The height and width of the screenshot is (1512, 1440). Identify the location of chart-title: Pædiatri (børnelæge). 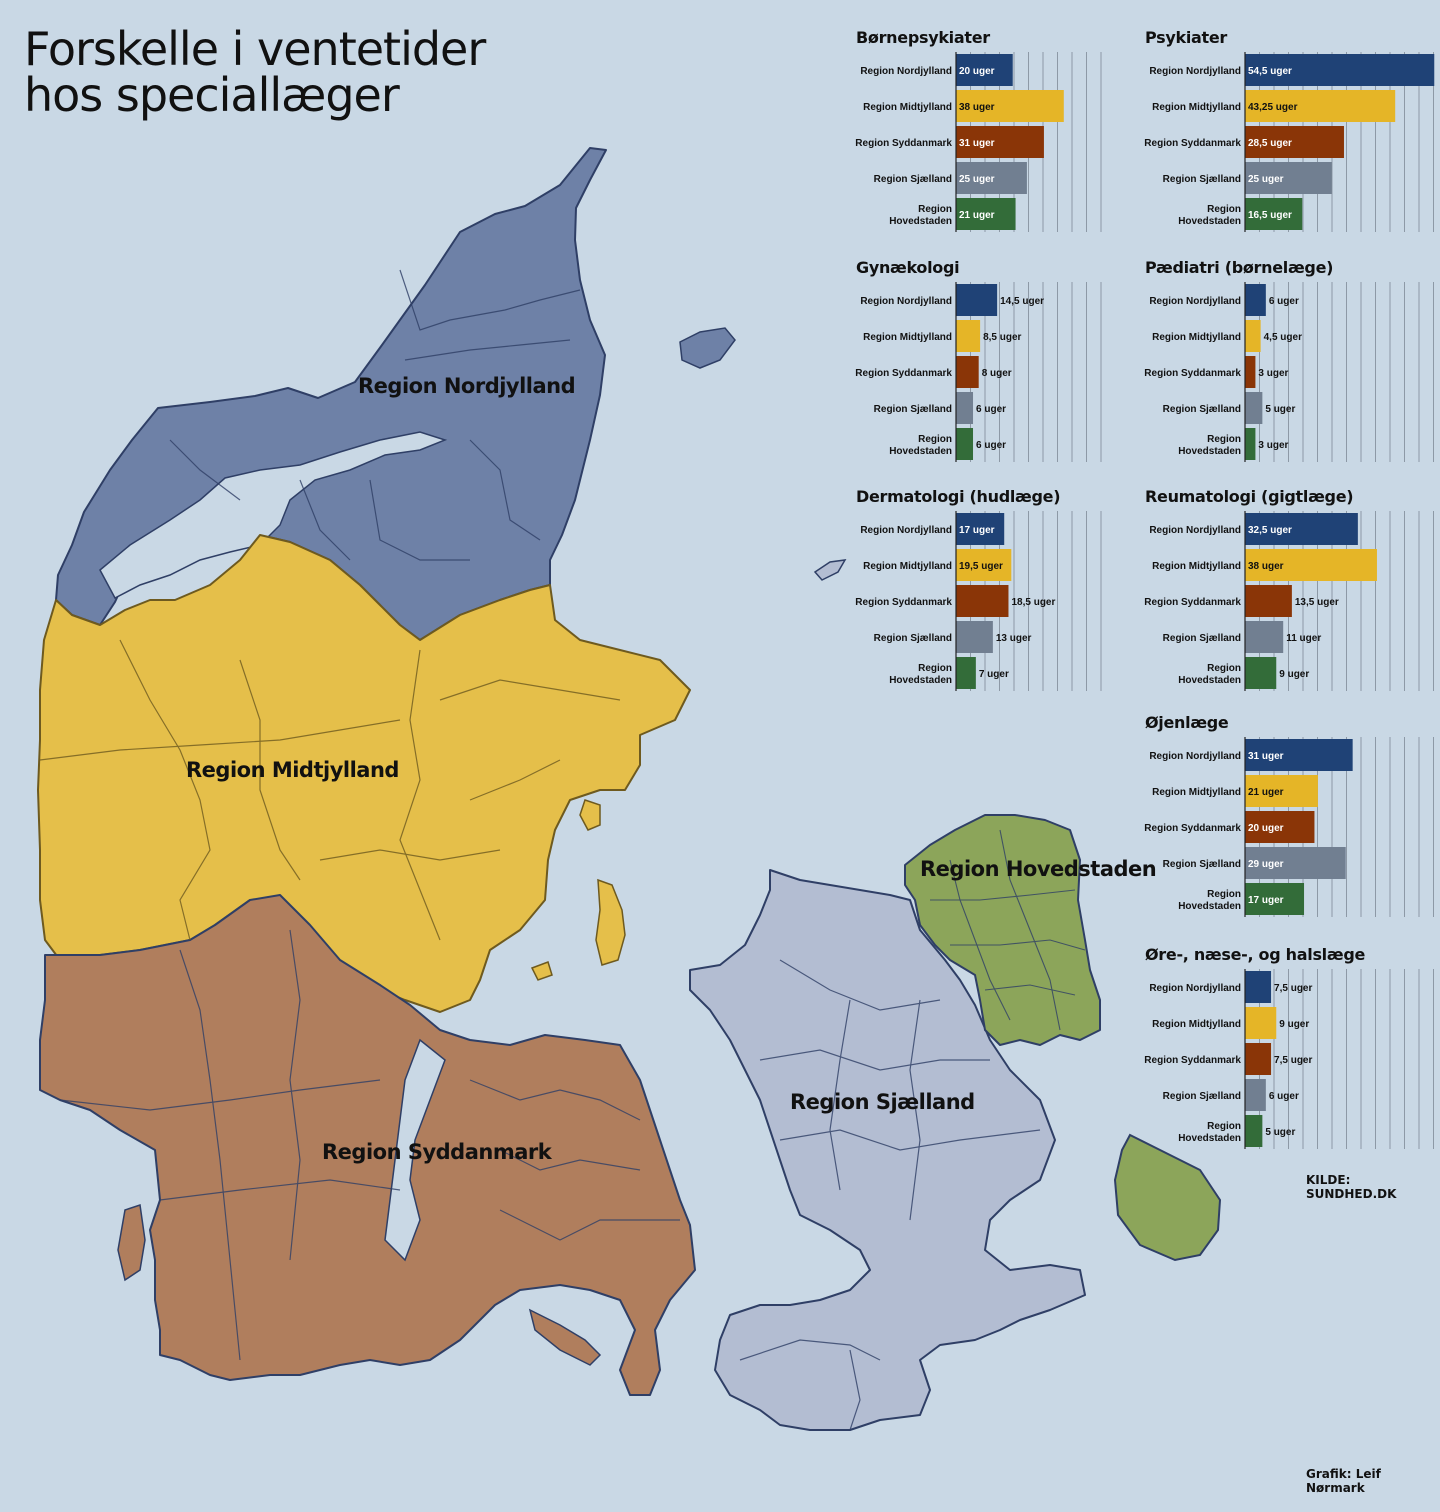
(1239, 267).